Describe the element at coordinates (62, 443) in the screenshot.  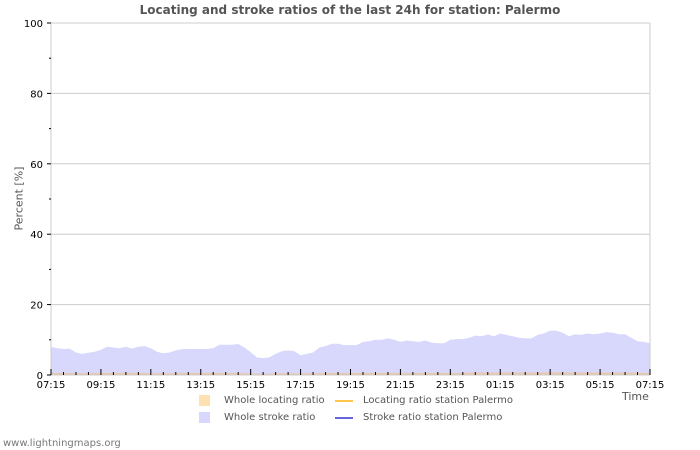
I see `footer-site-link: www.lightningmaps.org` at that location.